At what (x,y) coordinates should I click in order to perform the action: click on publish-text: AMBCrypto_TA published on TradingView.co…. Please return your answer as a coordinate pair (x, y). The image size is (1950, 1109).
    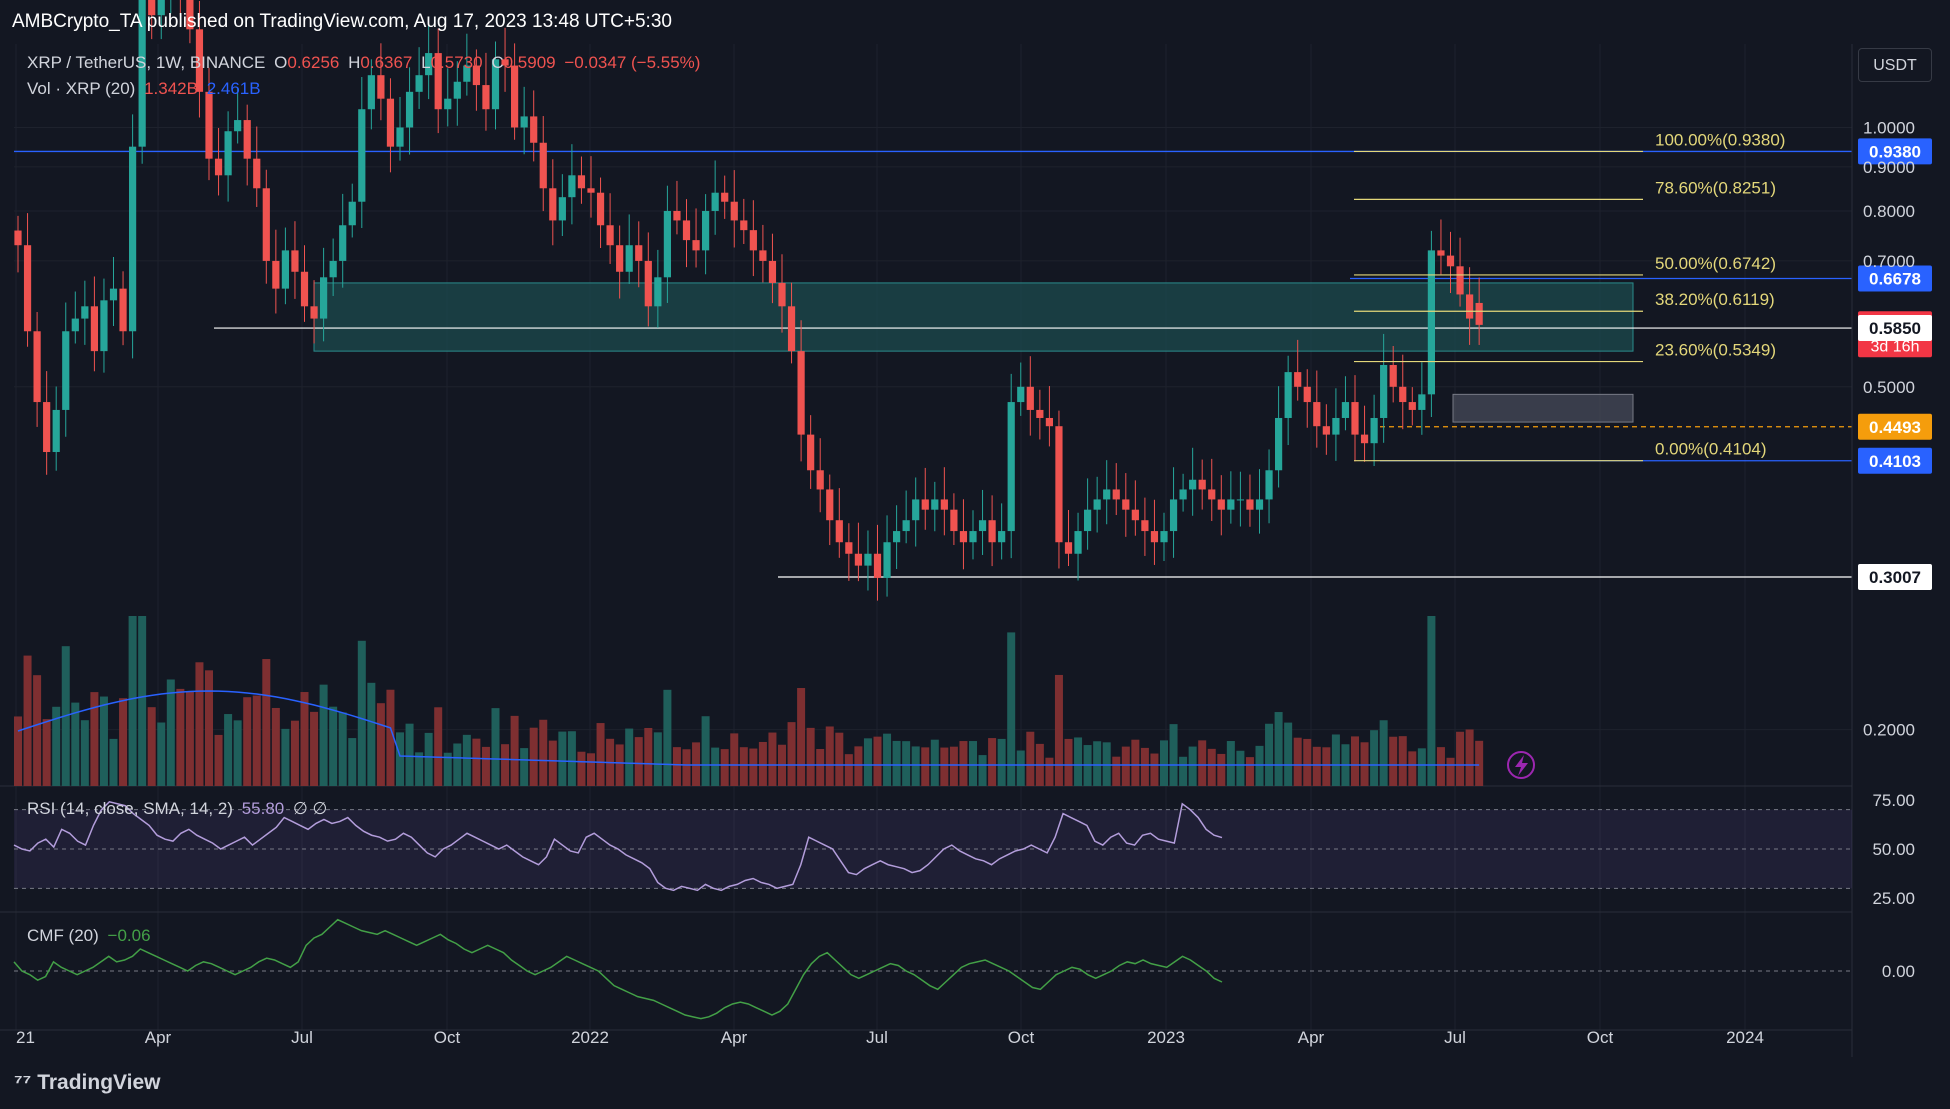
    Looking at the image, I should click on (342, 21).